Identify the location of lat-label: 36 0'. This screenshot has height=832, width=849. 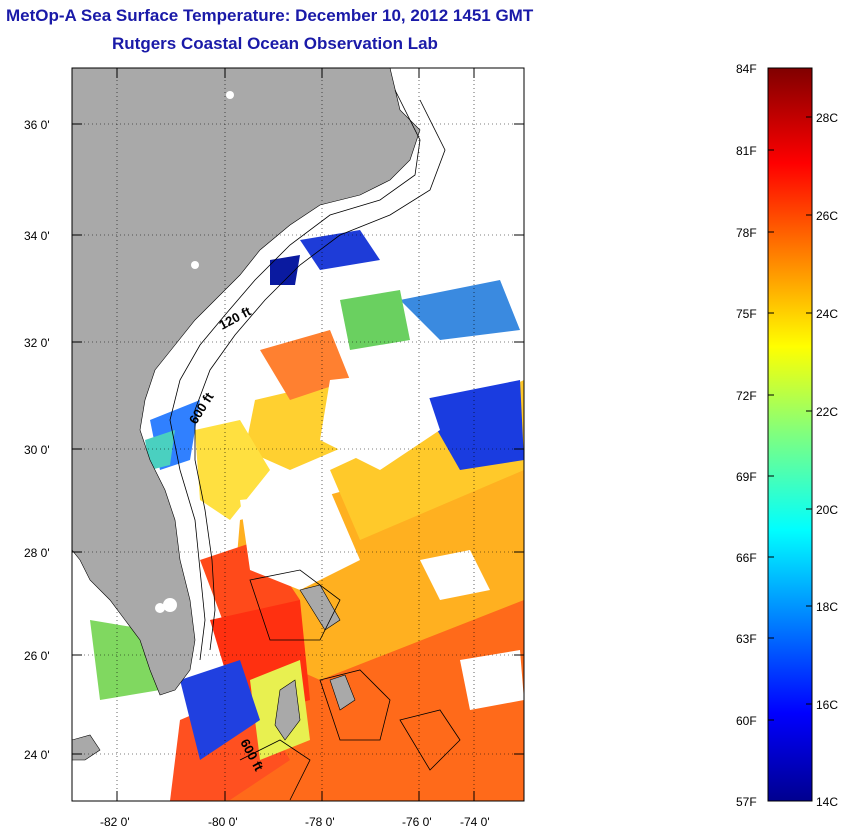
(37, 125).